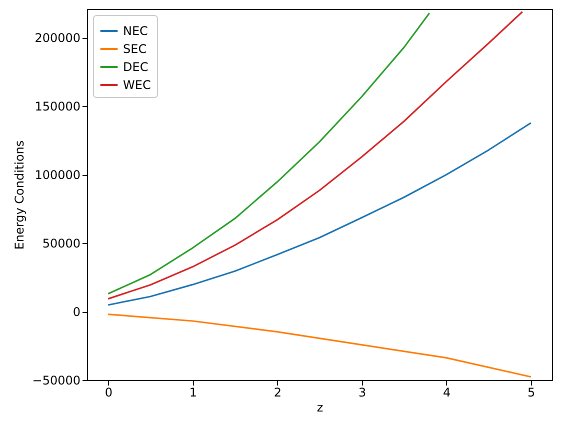  What do you see at coordinates (137, 85) in the screenshot?
I see `legend-label: WEC` at bounding box center [137, 85].